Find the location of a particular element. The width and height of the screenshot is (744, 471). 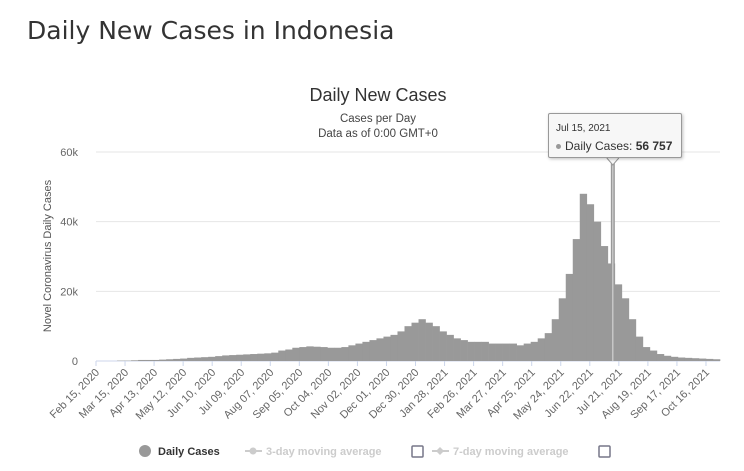

3day-checkbox is located at coordinates (417, 451).